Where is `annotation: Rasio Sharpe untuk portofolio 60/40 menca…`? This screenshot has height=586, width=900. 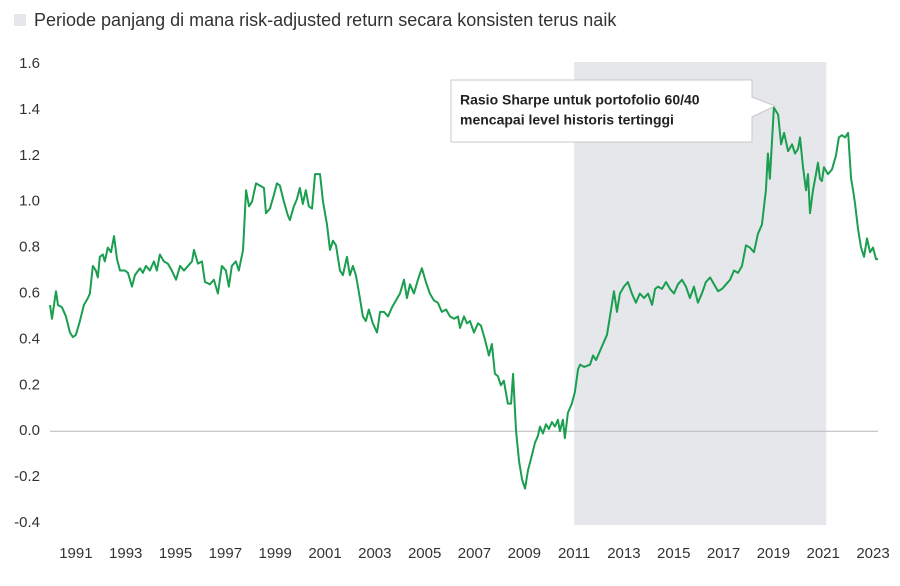 annotation: Rasio Sharpe untuk portofolio 60/40 menca… is located at coordinates (613, 111).